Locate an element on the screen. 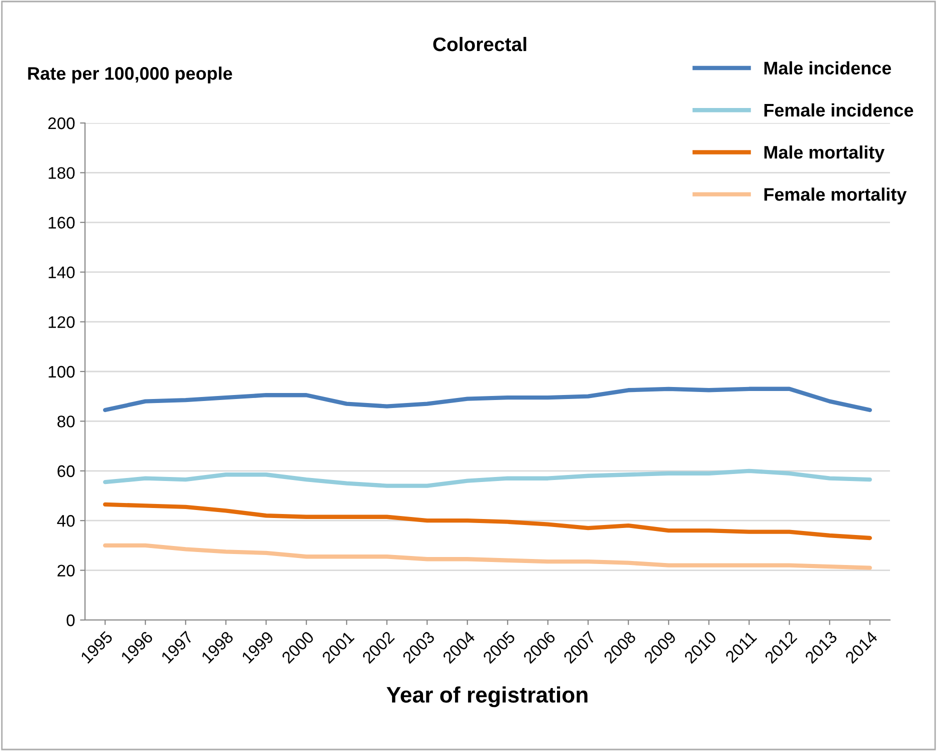  y-tick-label: 100 is located at coordinates (61, 372).